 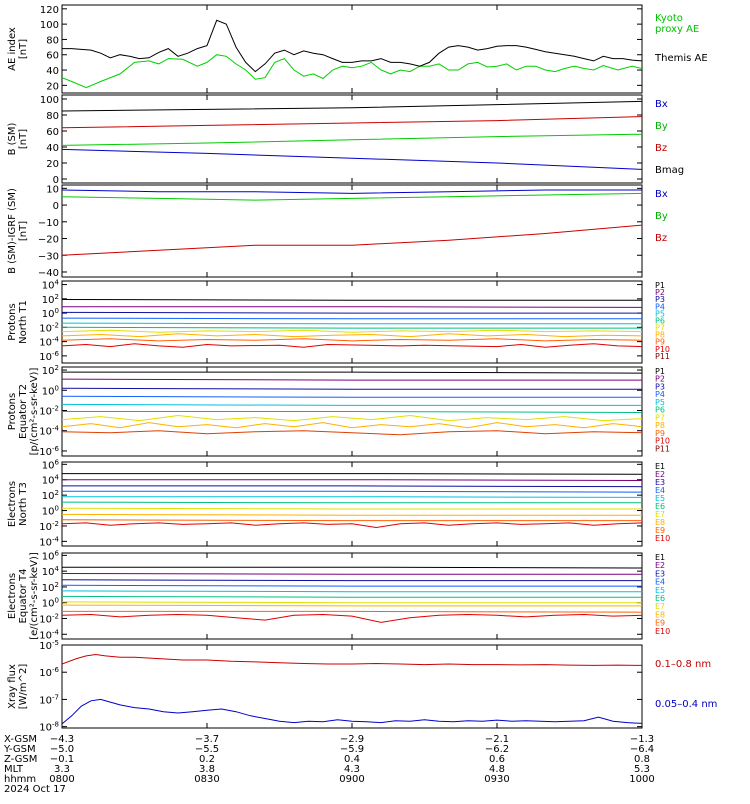 What do you see at coordinates (497, 769) in the screenshot?
I see `x-row-value: 4.8` at bounding box center [497, 769].